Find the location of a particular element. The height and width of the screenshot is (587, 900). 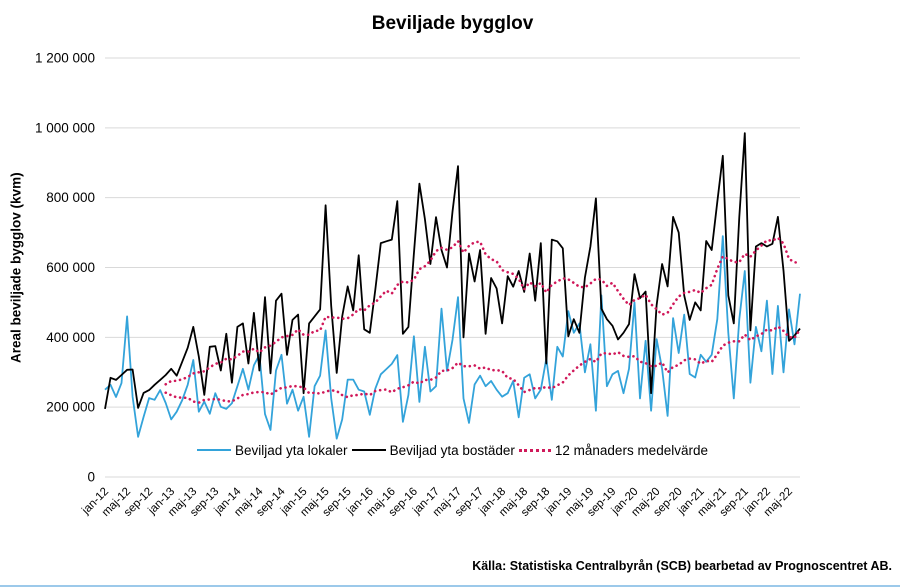

moving-average-line is located at coordinates (483, 365).